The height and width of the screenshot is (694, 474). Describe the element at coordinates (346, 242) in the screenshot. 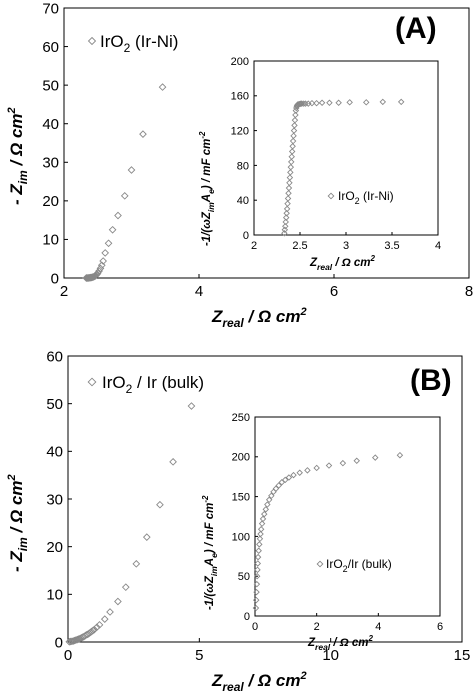

I see `inset-a-x-ticks: 2 2.5 3 3.5 4` at that location.